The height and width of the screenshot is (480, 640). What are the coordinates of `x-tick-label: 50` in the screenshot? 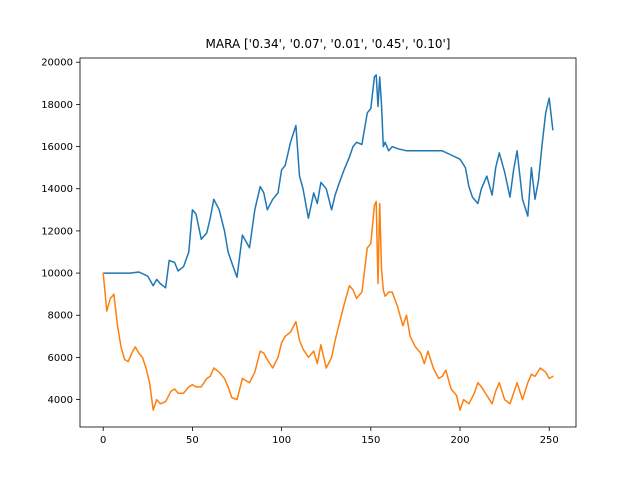 It's located at (192, 440).